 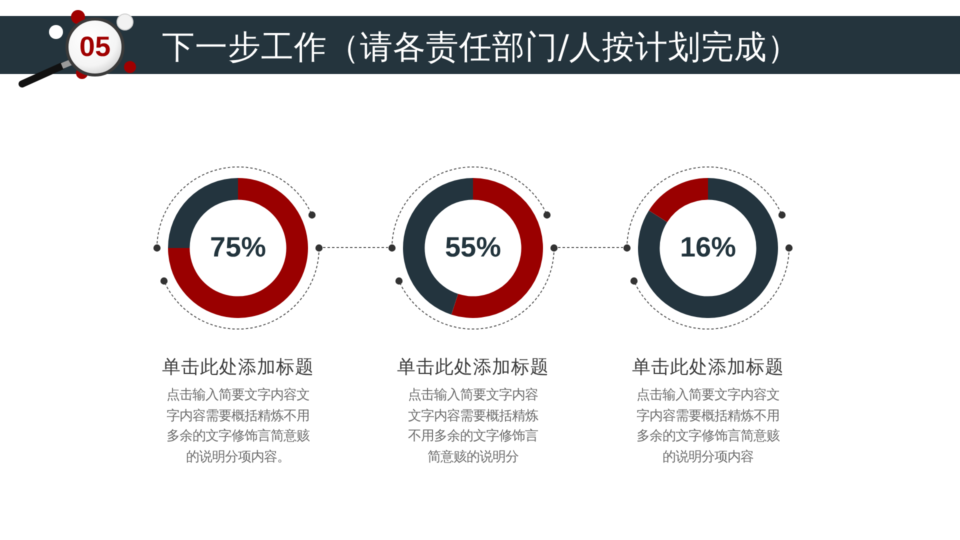 I want to click on data-label: 55%, so click(x=473, y=247).